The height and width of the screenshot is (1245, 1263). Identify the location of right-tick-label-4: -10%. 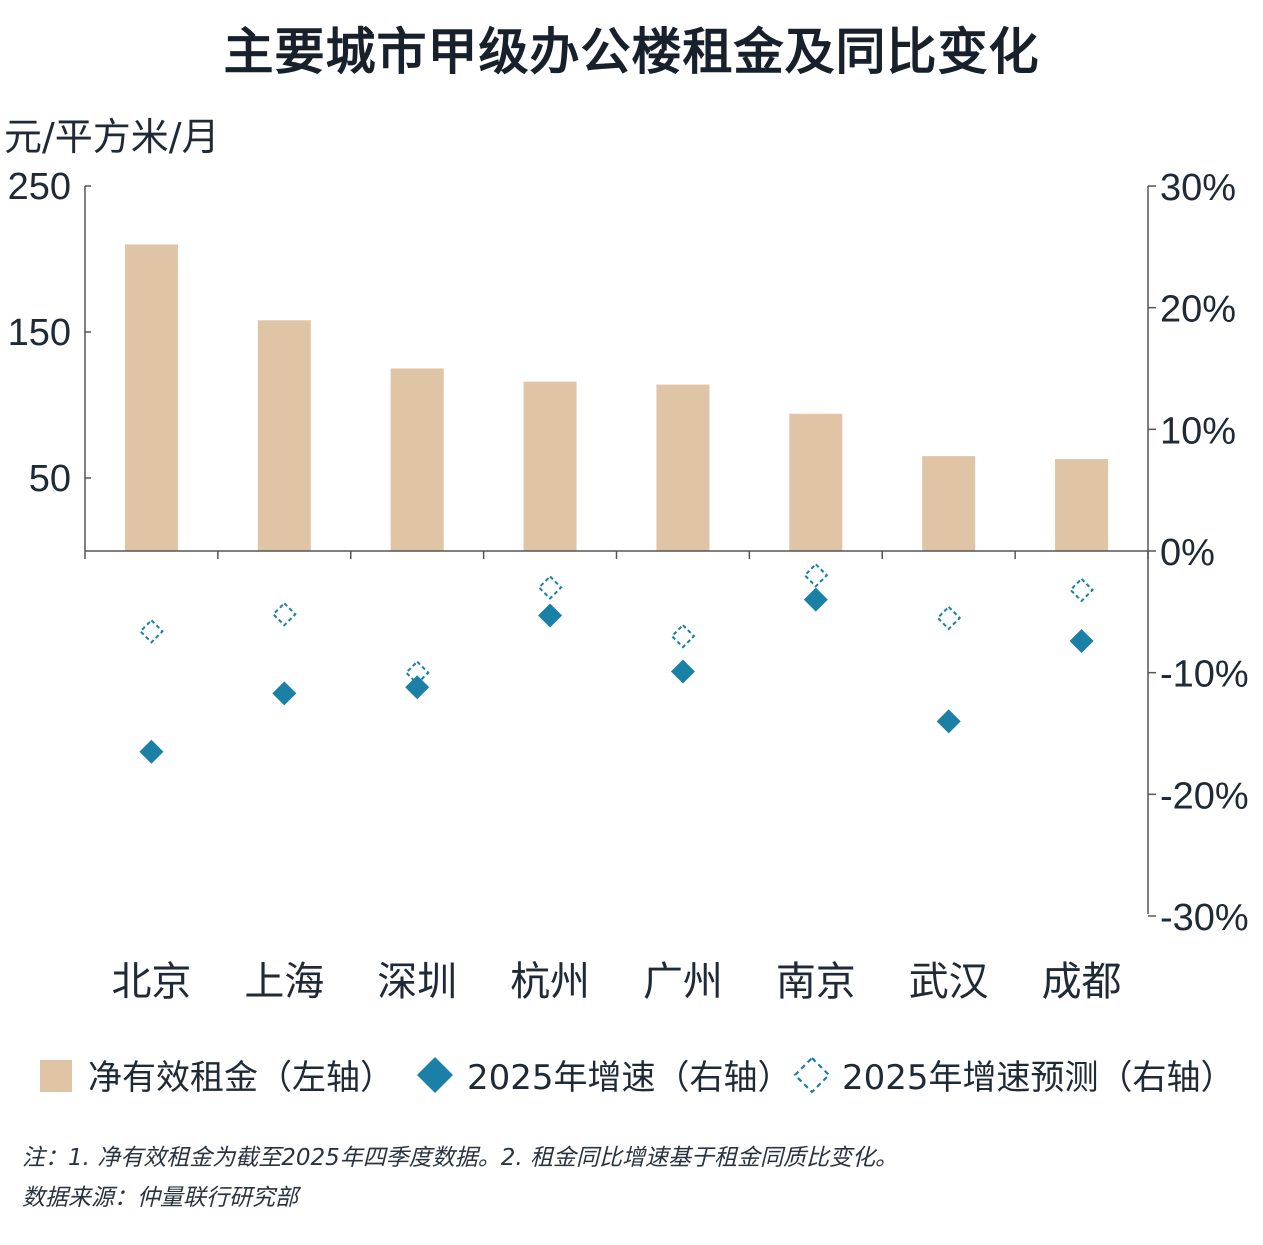
(1204, 675).